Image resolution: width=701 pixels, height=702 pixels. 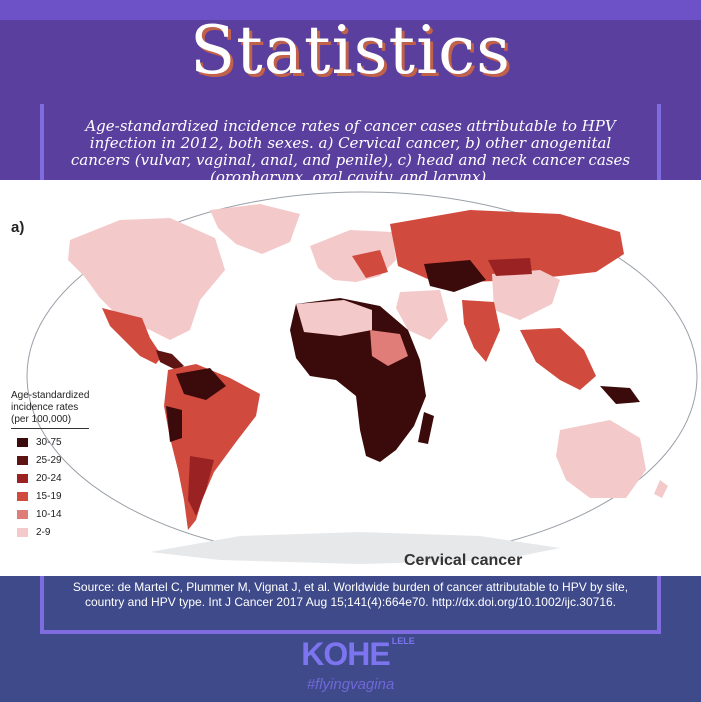 I want to click on region-central-america, so click(x=170, y=360).